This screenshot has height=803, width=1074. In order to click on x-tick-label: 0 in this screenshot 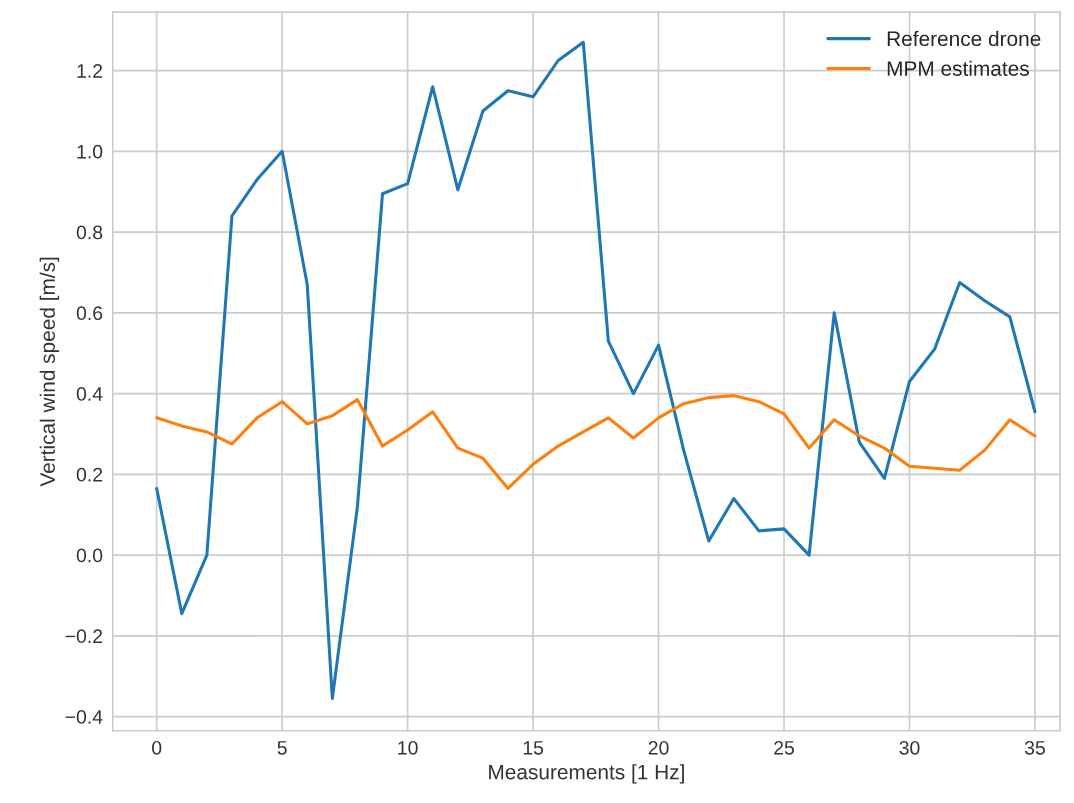, I will do `click(157, 747)`.